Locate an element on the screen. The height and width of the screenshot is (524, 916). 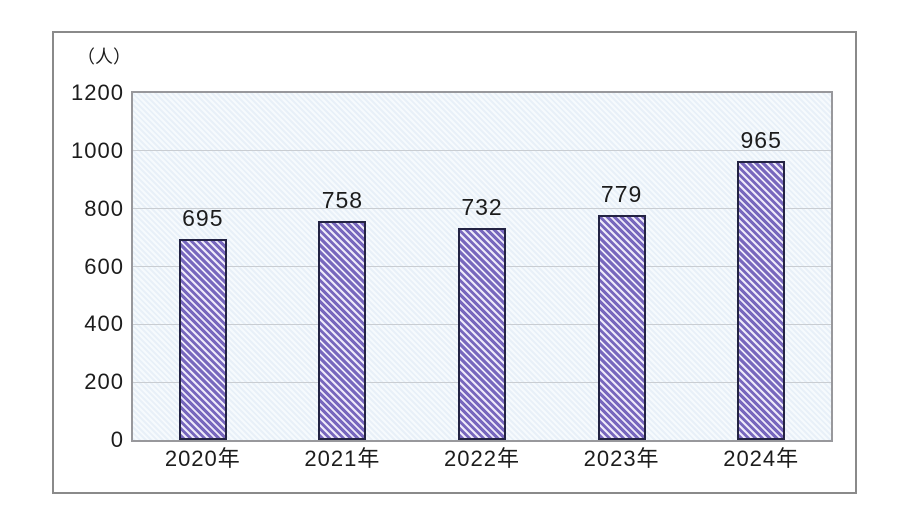
bar-value-label: 779 is located at coordinates (621, 193).